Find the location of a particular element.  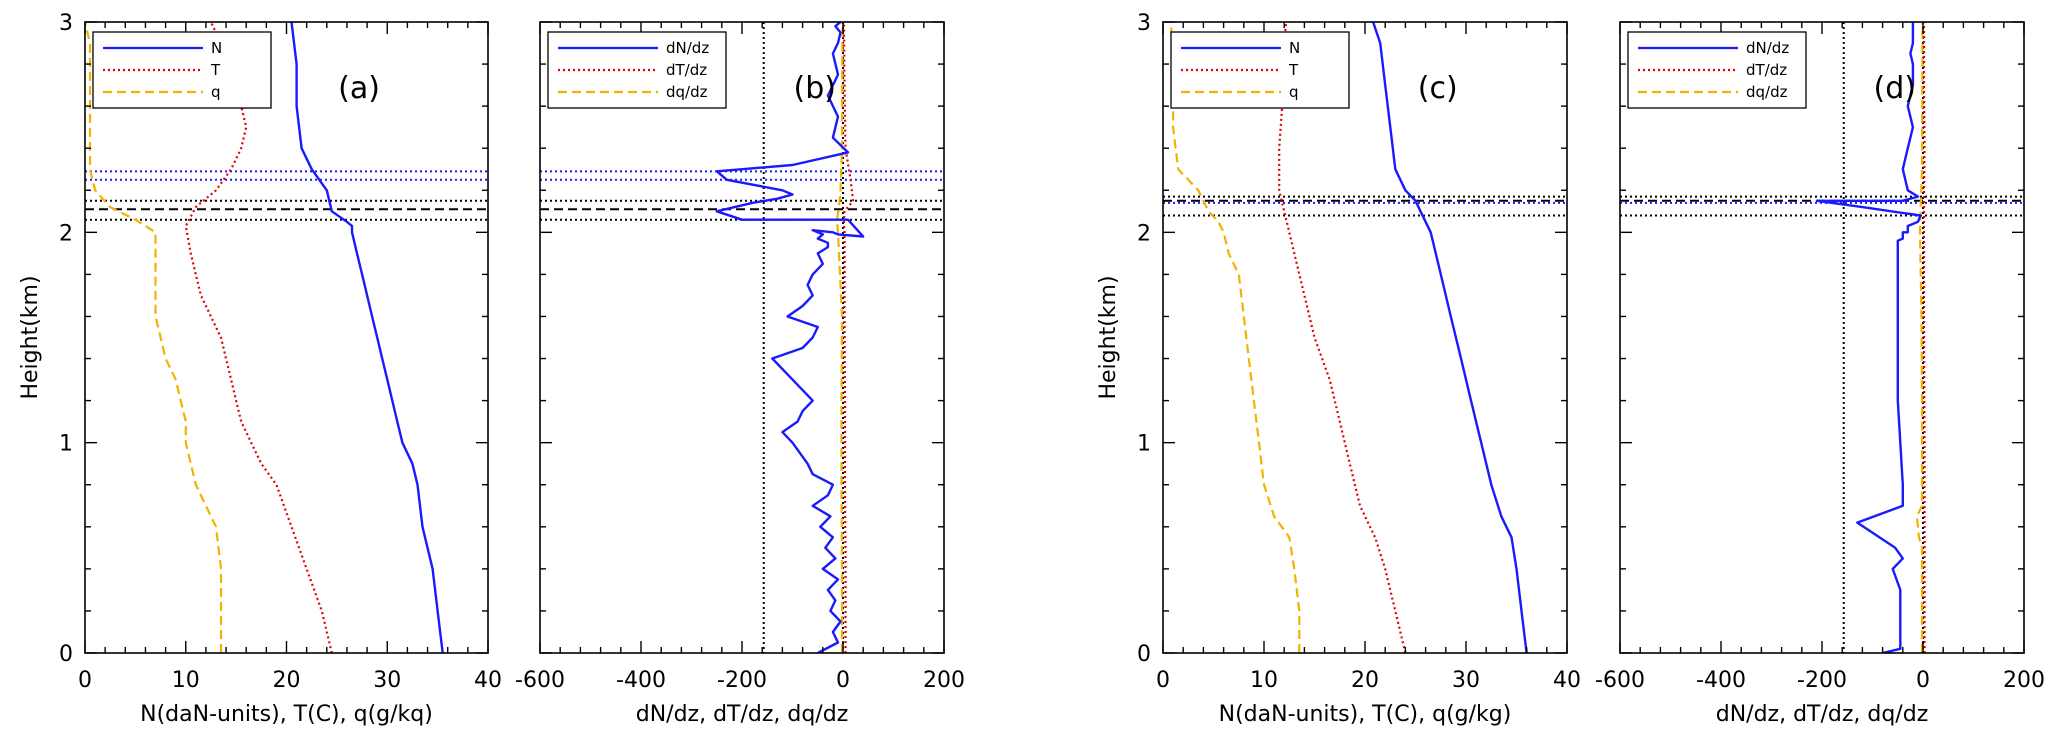

panel-label: (a) is located at coordinates (359, 88).